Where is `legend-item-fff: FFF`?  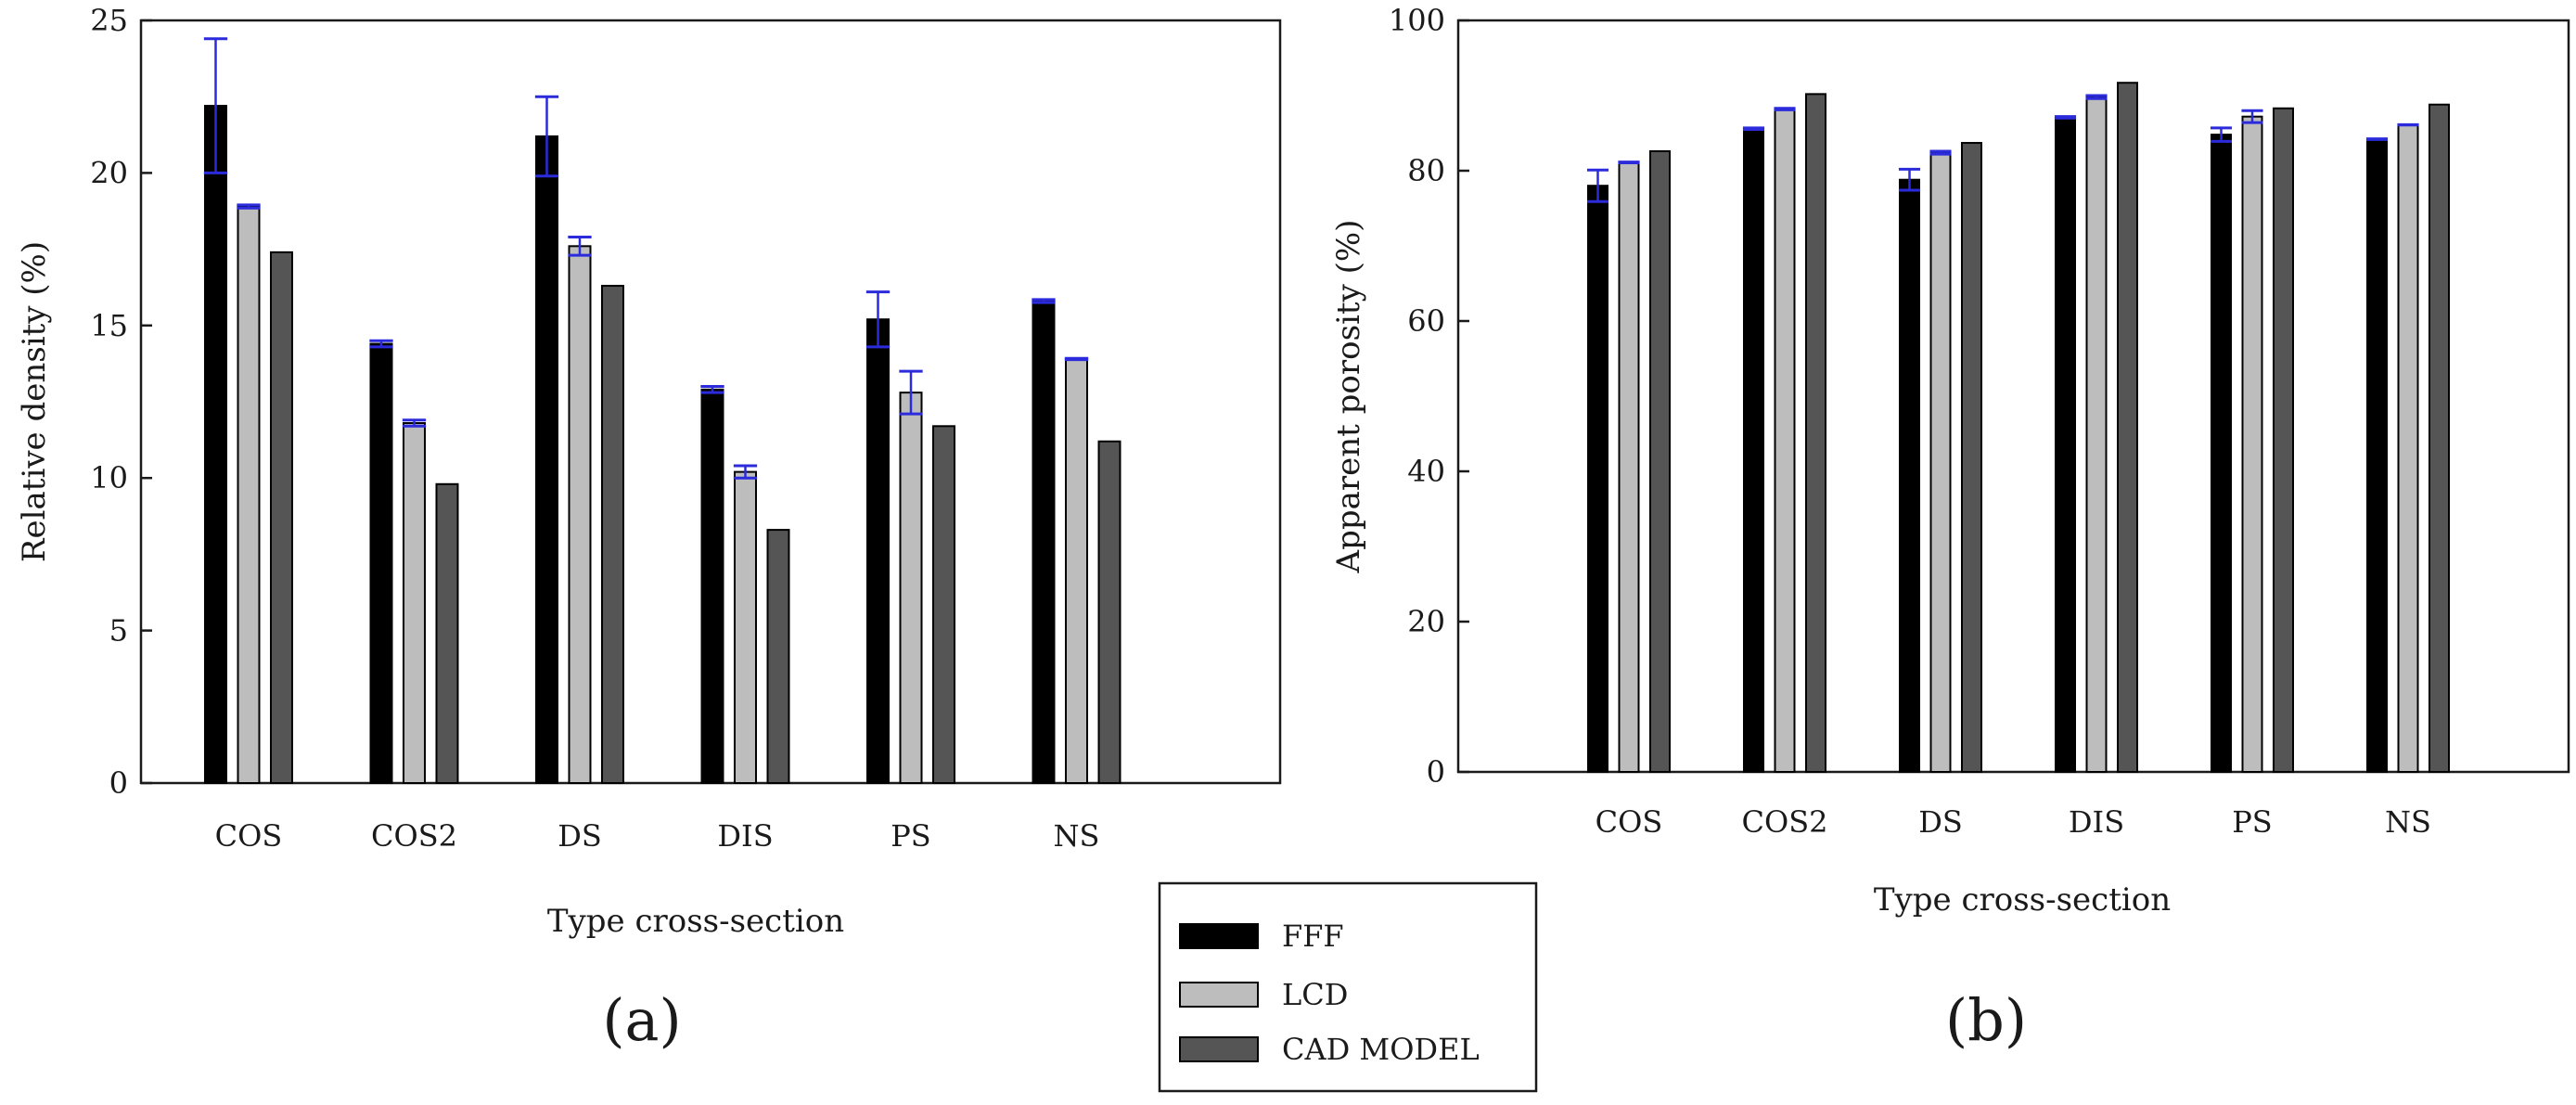
legend-item-fff: FFF is located at coordinates (1261, 936).